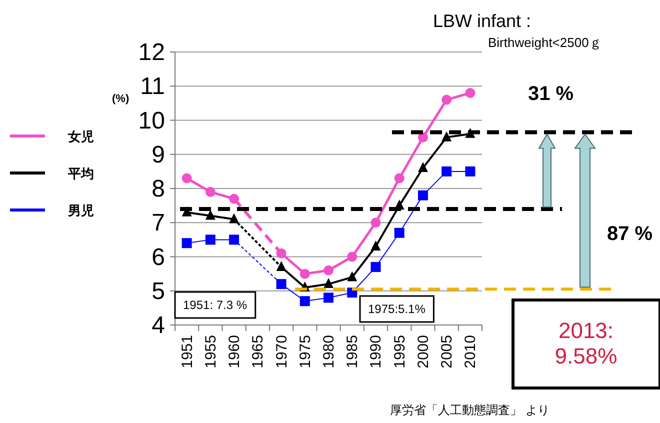 The height and width of the screenshot is (423, 660). I want to click on x-tick-label: 1995, so click(399, 351).